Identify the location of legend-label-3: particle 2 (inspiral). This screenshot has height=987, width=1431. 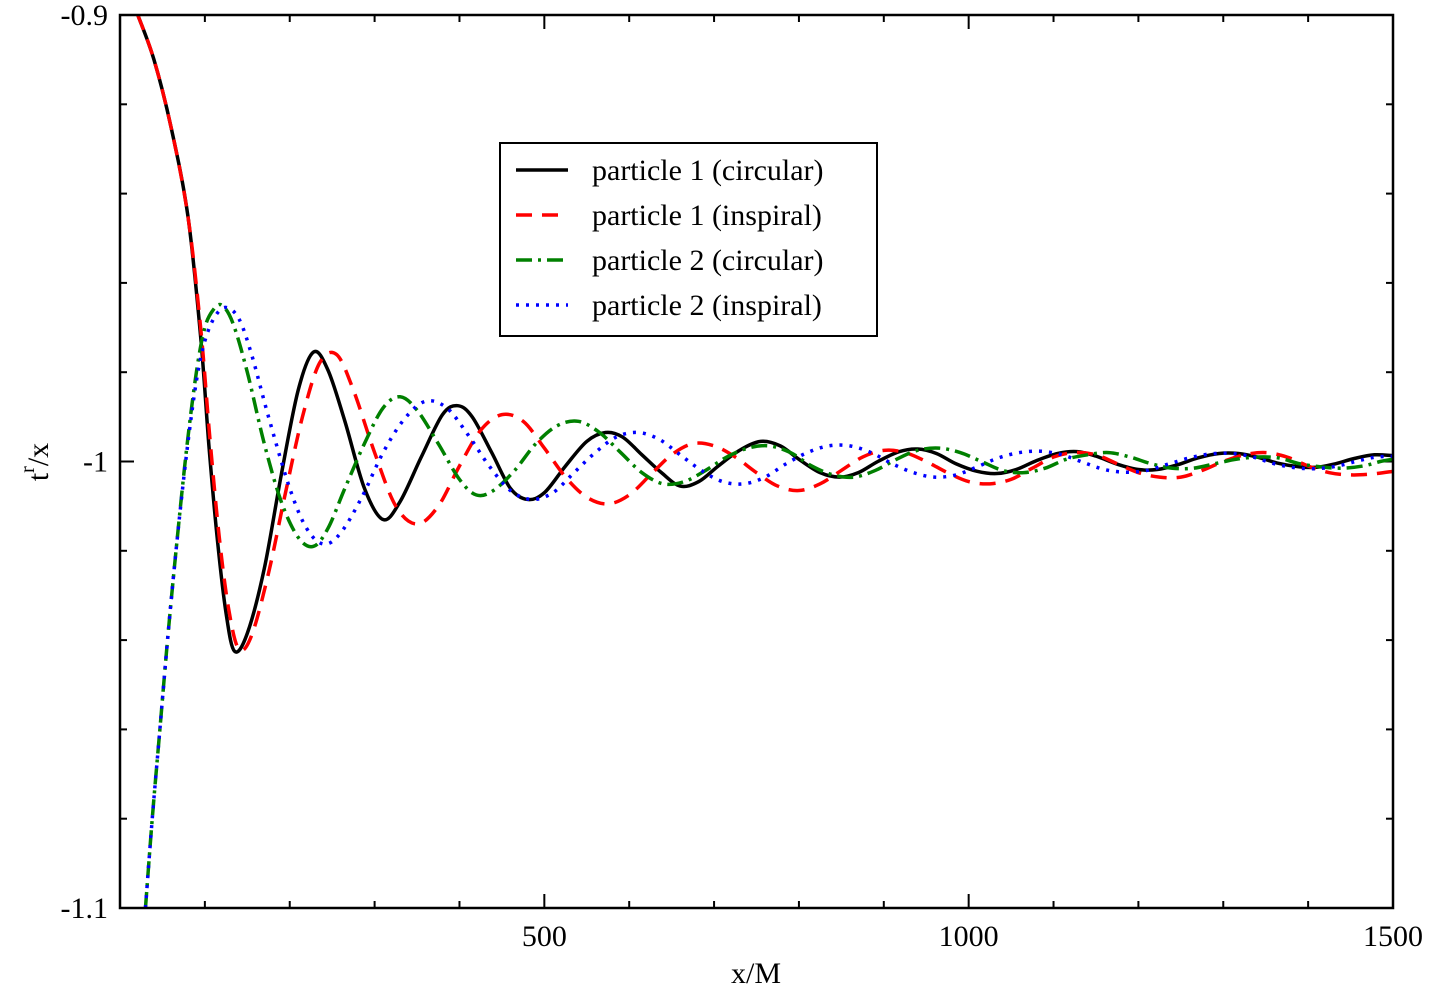
(707, 305).